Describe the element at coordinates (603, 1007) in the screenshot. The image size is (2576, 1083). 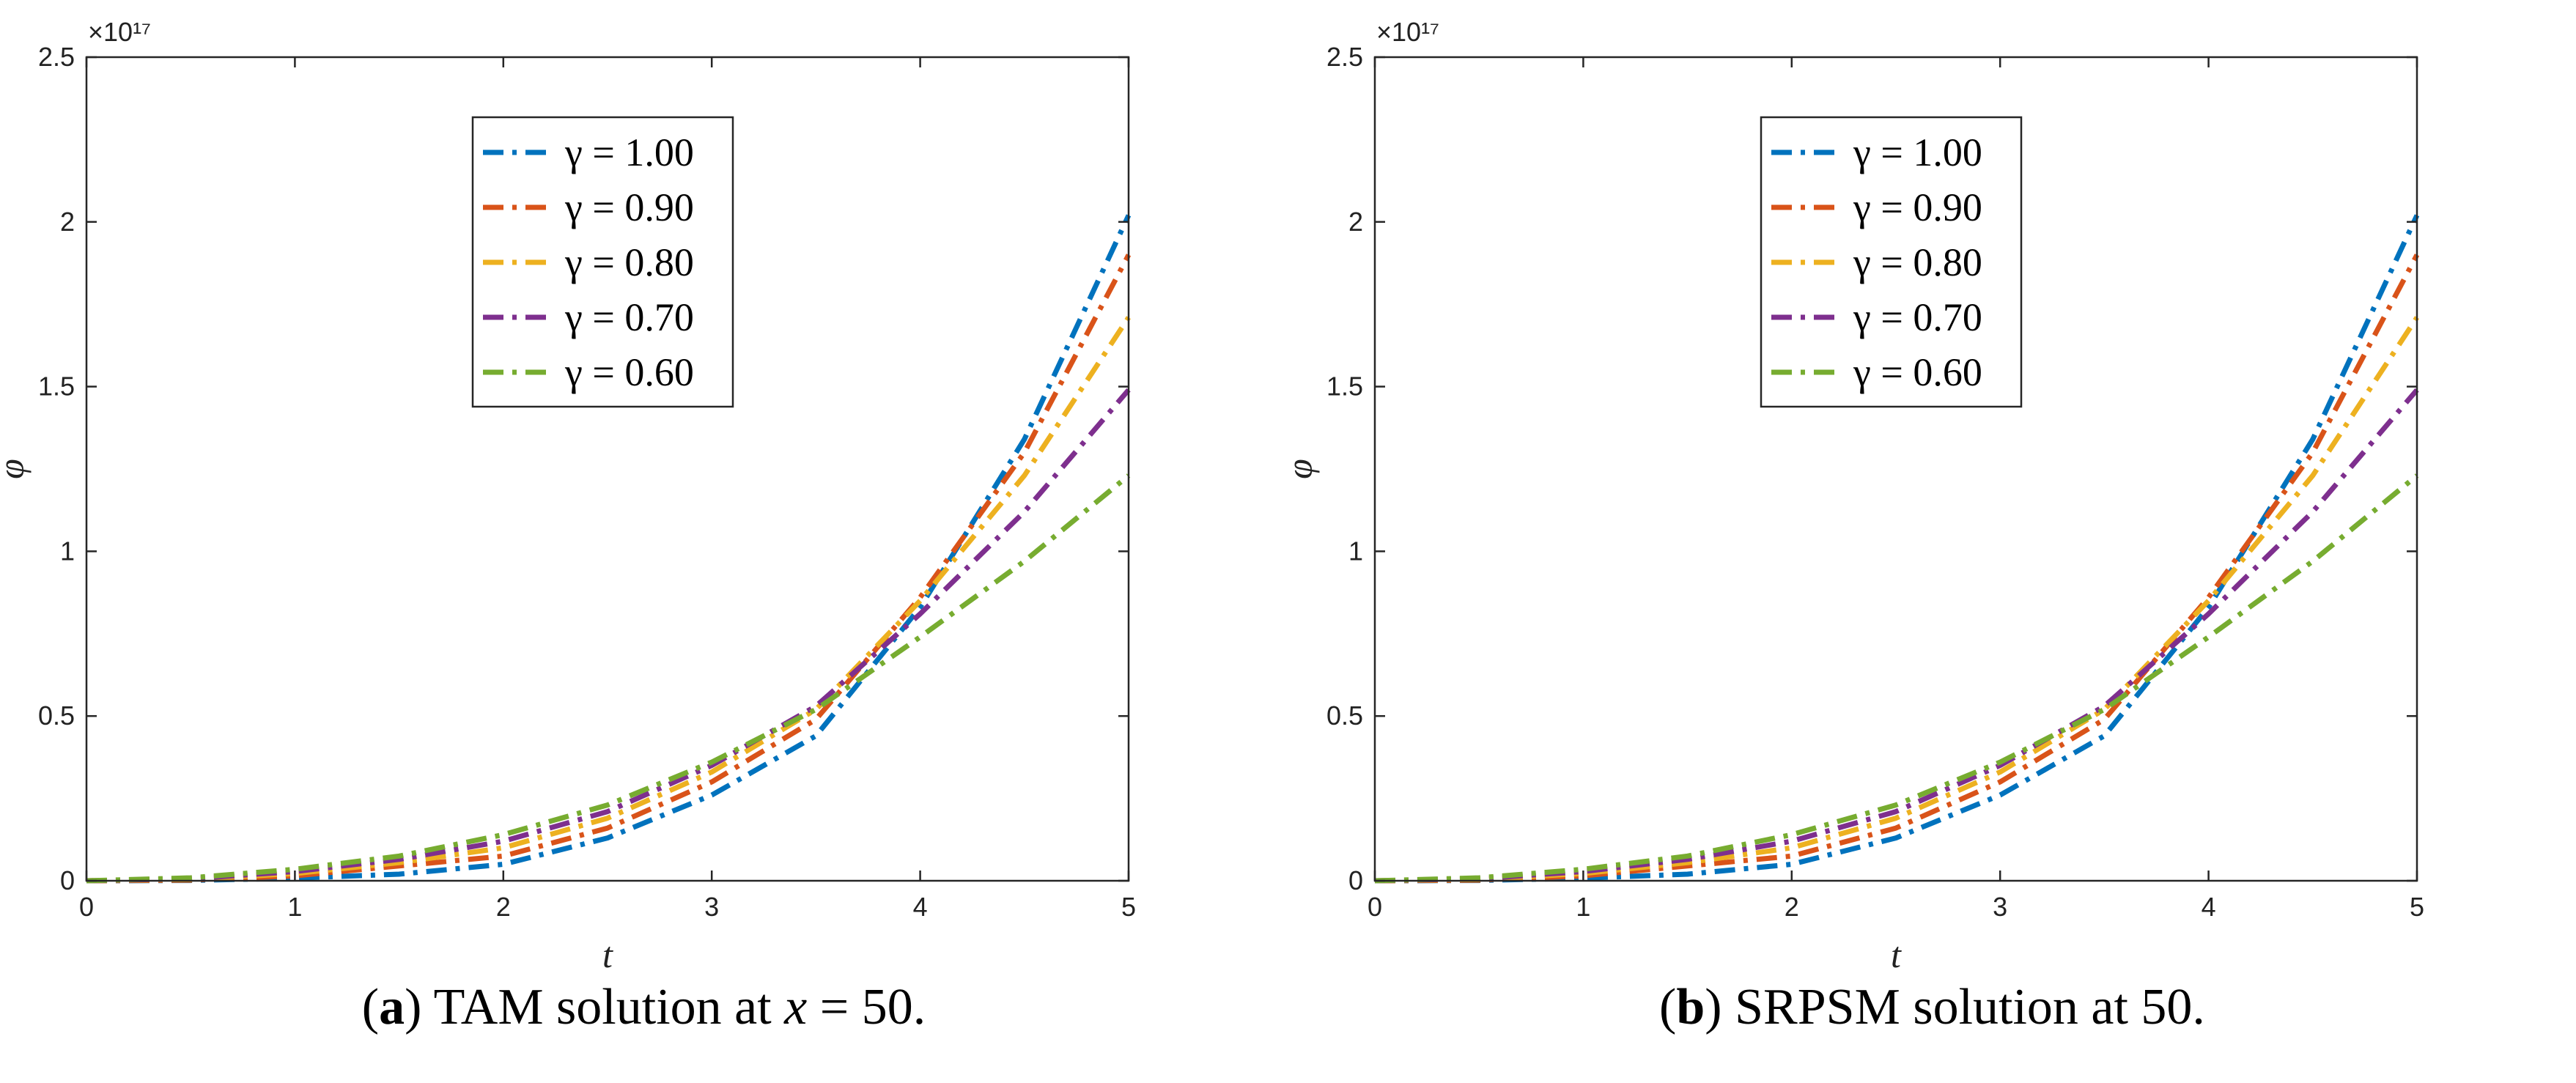
I see `caption-a-text: TAM solution at` at that location.